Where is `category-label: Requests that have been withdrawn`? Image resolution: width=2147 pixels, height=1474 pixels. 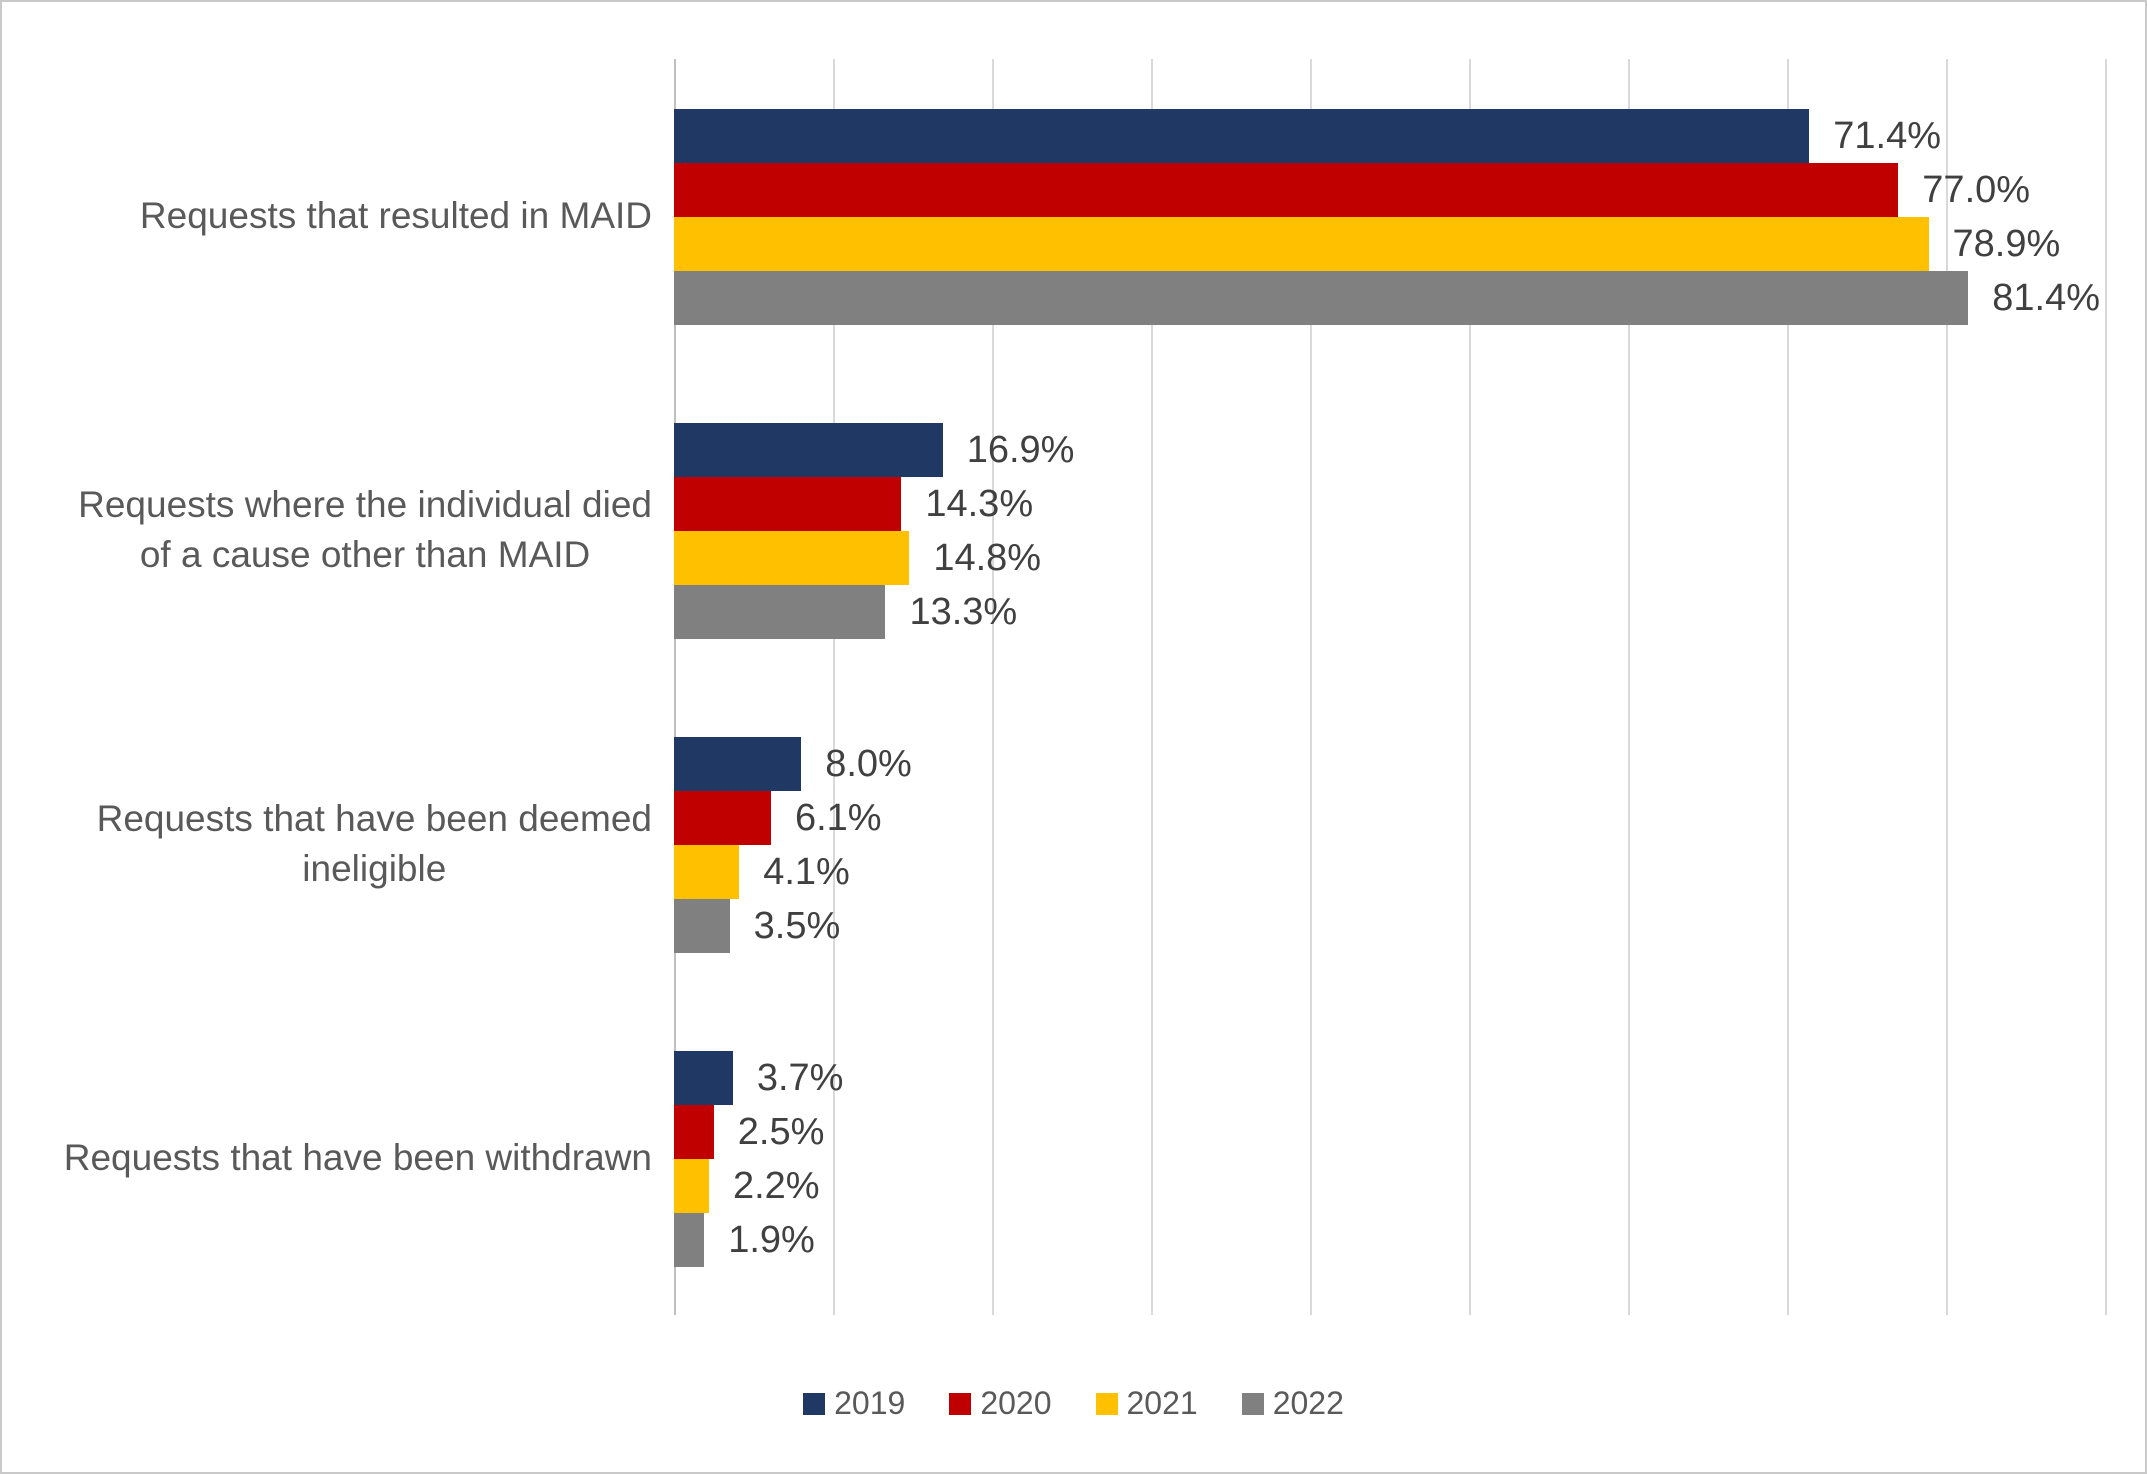 category-label: Requests that have been withdrawn is located at coordinates (327, 1158).